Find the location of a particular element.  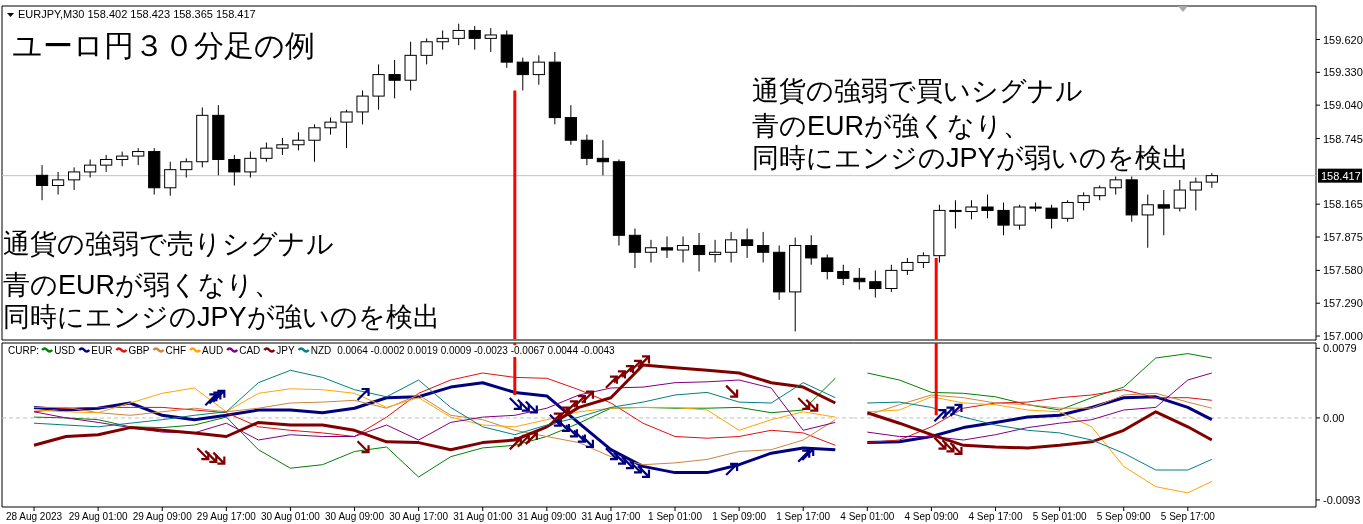

y-tick-label: 157.580 is located at coordinates (1343, 270).